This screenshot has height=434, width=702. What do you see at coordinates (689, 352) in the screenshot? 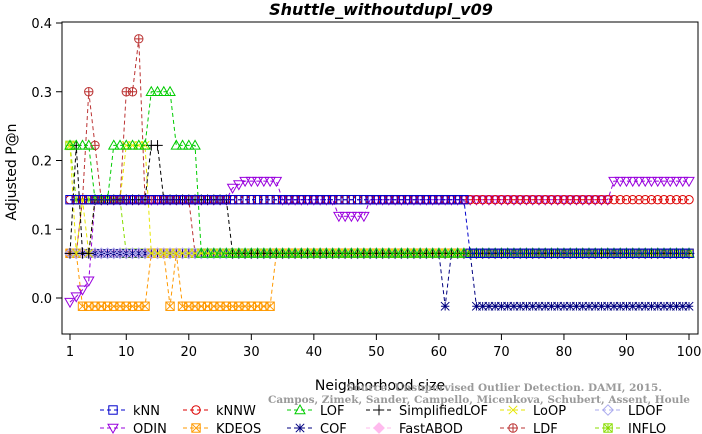
I see `x-tick-label: 100` at bounding box center [689, 352].